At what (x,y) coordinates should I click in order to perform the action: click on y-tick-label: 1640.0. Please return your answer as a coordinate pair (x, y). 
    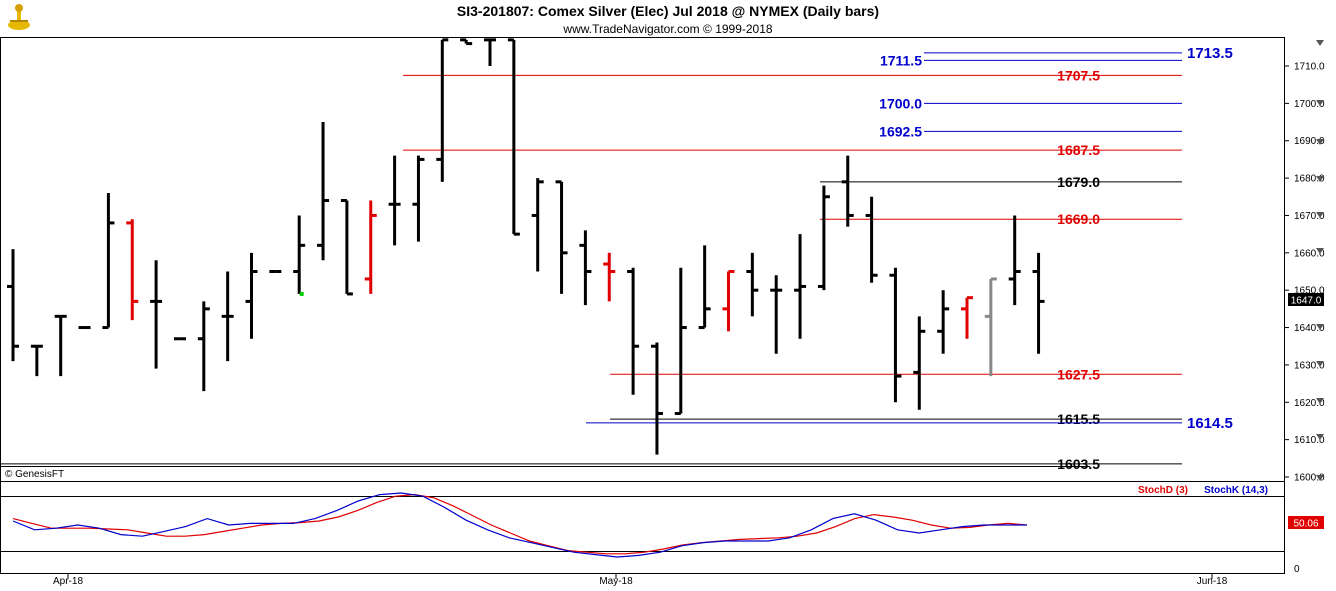
    Looking at the image, I should click on (1309, 328).